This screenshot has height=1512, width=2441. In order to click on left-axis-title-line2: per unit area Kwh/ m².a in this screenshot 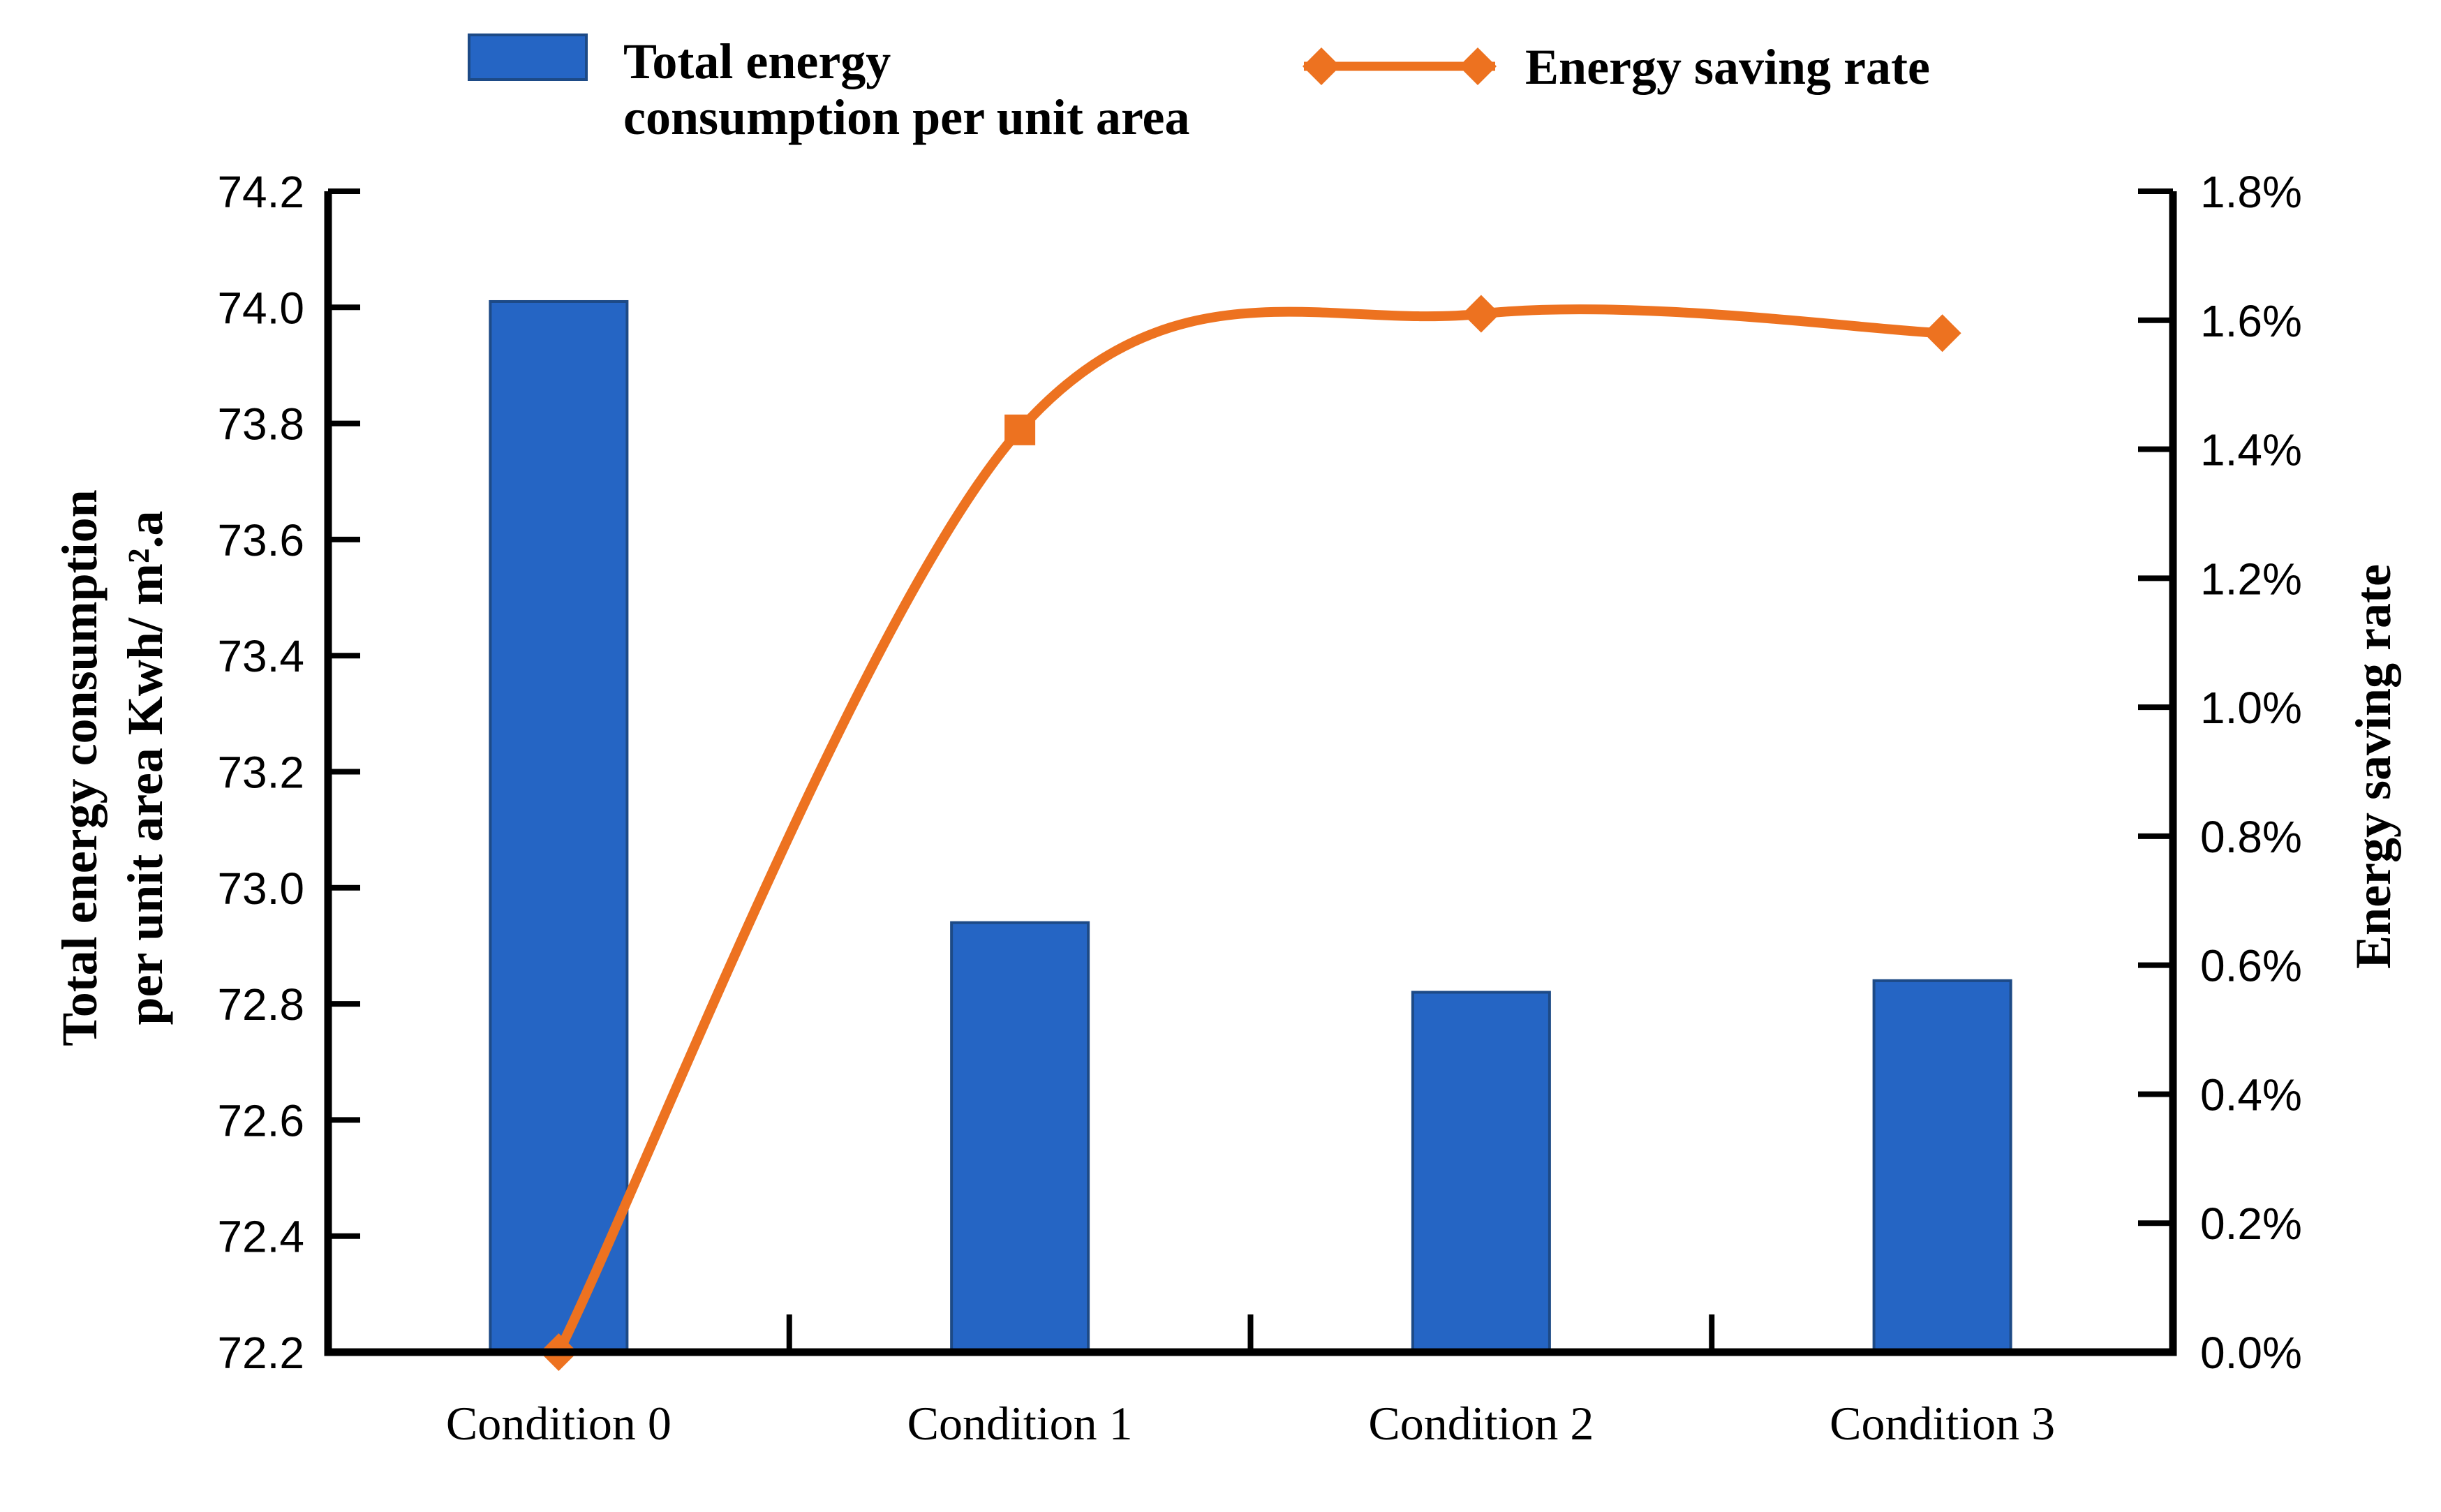, I will do `click(145, 768)`.